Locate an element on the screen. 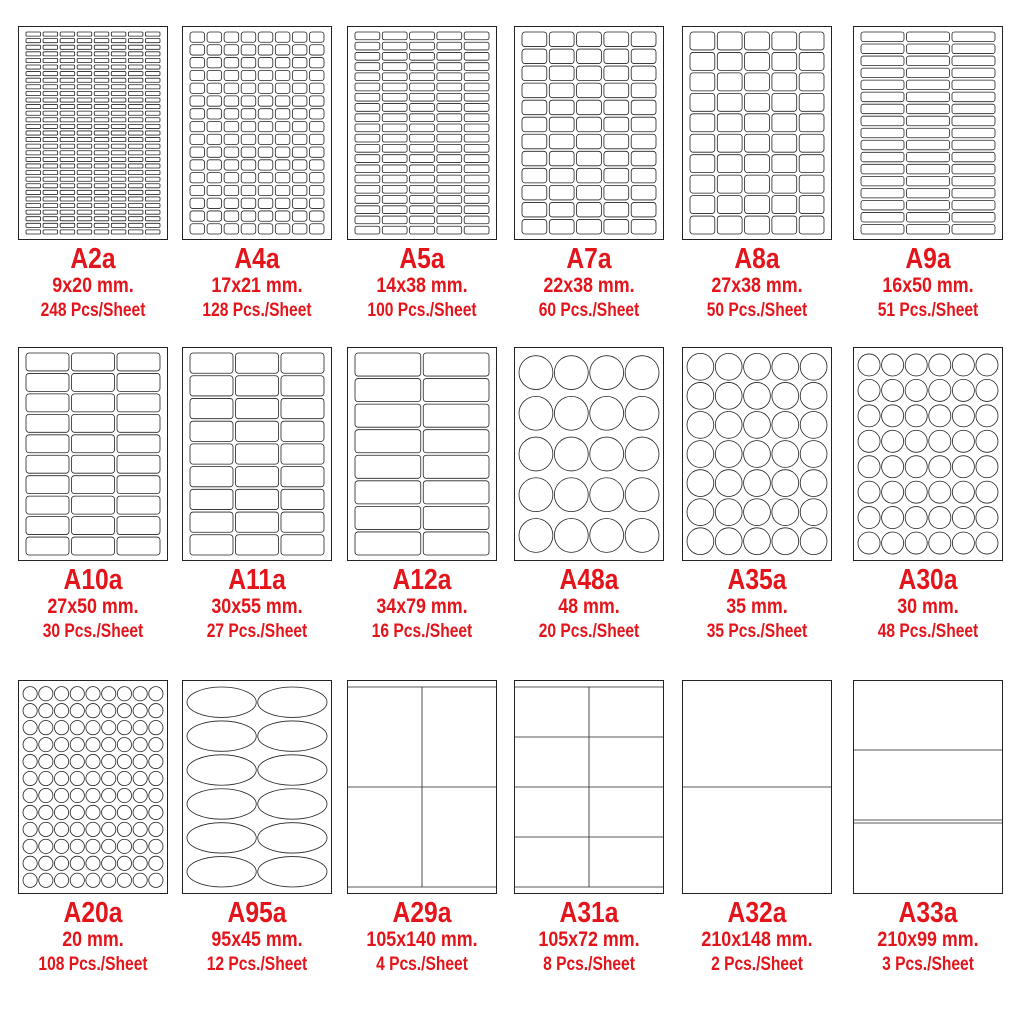 Image resolution: width=1024 pixels, height=1024 pixels. label-size: 105x72 mm. is located at coordinates (589, 939).